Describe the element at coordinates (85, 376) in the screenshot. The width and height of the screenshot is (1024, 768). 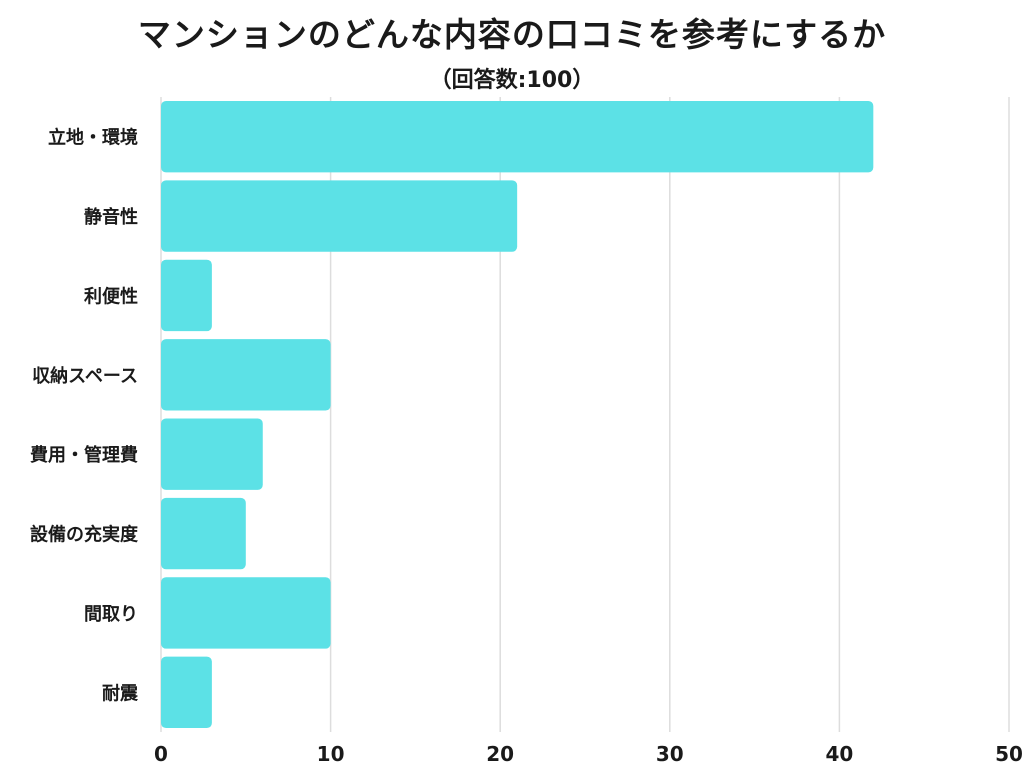
I see `category-label: 収納スペース` at that location.